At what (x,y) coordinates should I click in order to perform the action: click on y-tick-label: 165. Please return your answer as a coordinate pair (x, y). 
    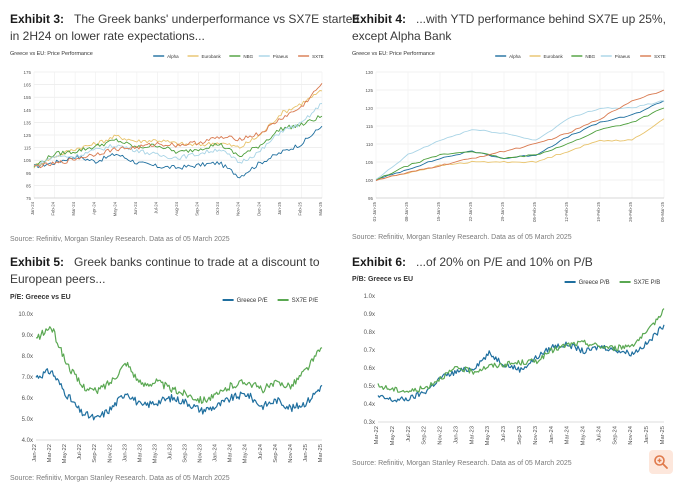
    Looking at the image, I should click on (27, 85).